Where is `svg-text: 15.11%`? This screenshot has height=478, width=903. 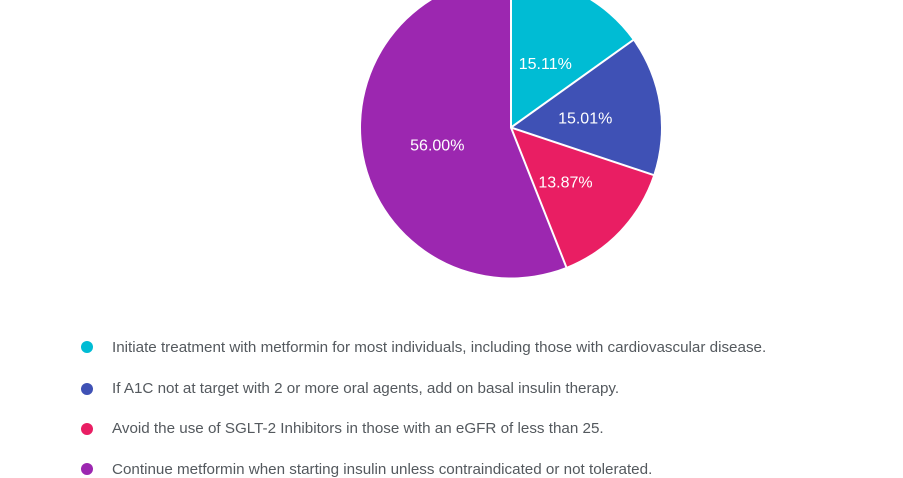 svg-text: 15.11% is located at coordinates (545, 64).